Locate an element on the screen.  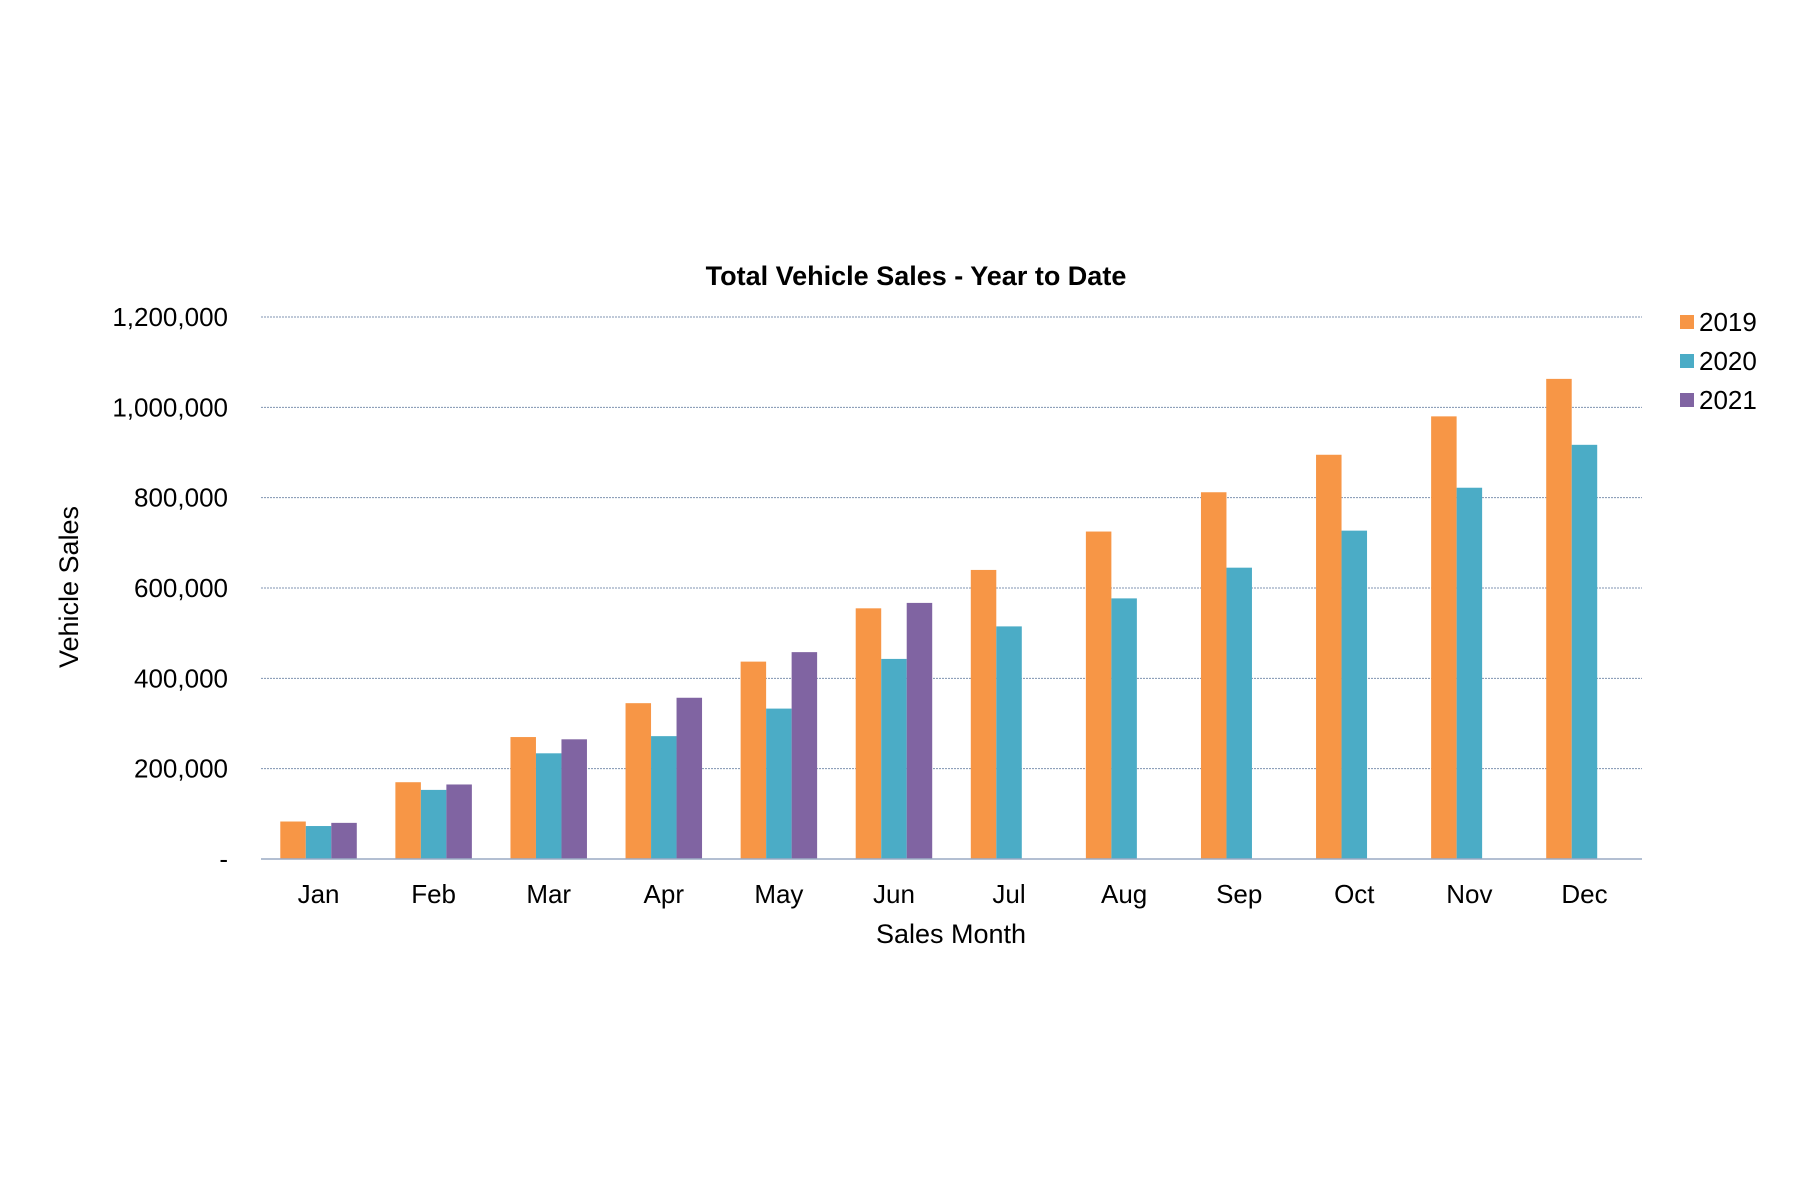
x-tick-label: Feb is located at coordinates (433, 894).